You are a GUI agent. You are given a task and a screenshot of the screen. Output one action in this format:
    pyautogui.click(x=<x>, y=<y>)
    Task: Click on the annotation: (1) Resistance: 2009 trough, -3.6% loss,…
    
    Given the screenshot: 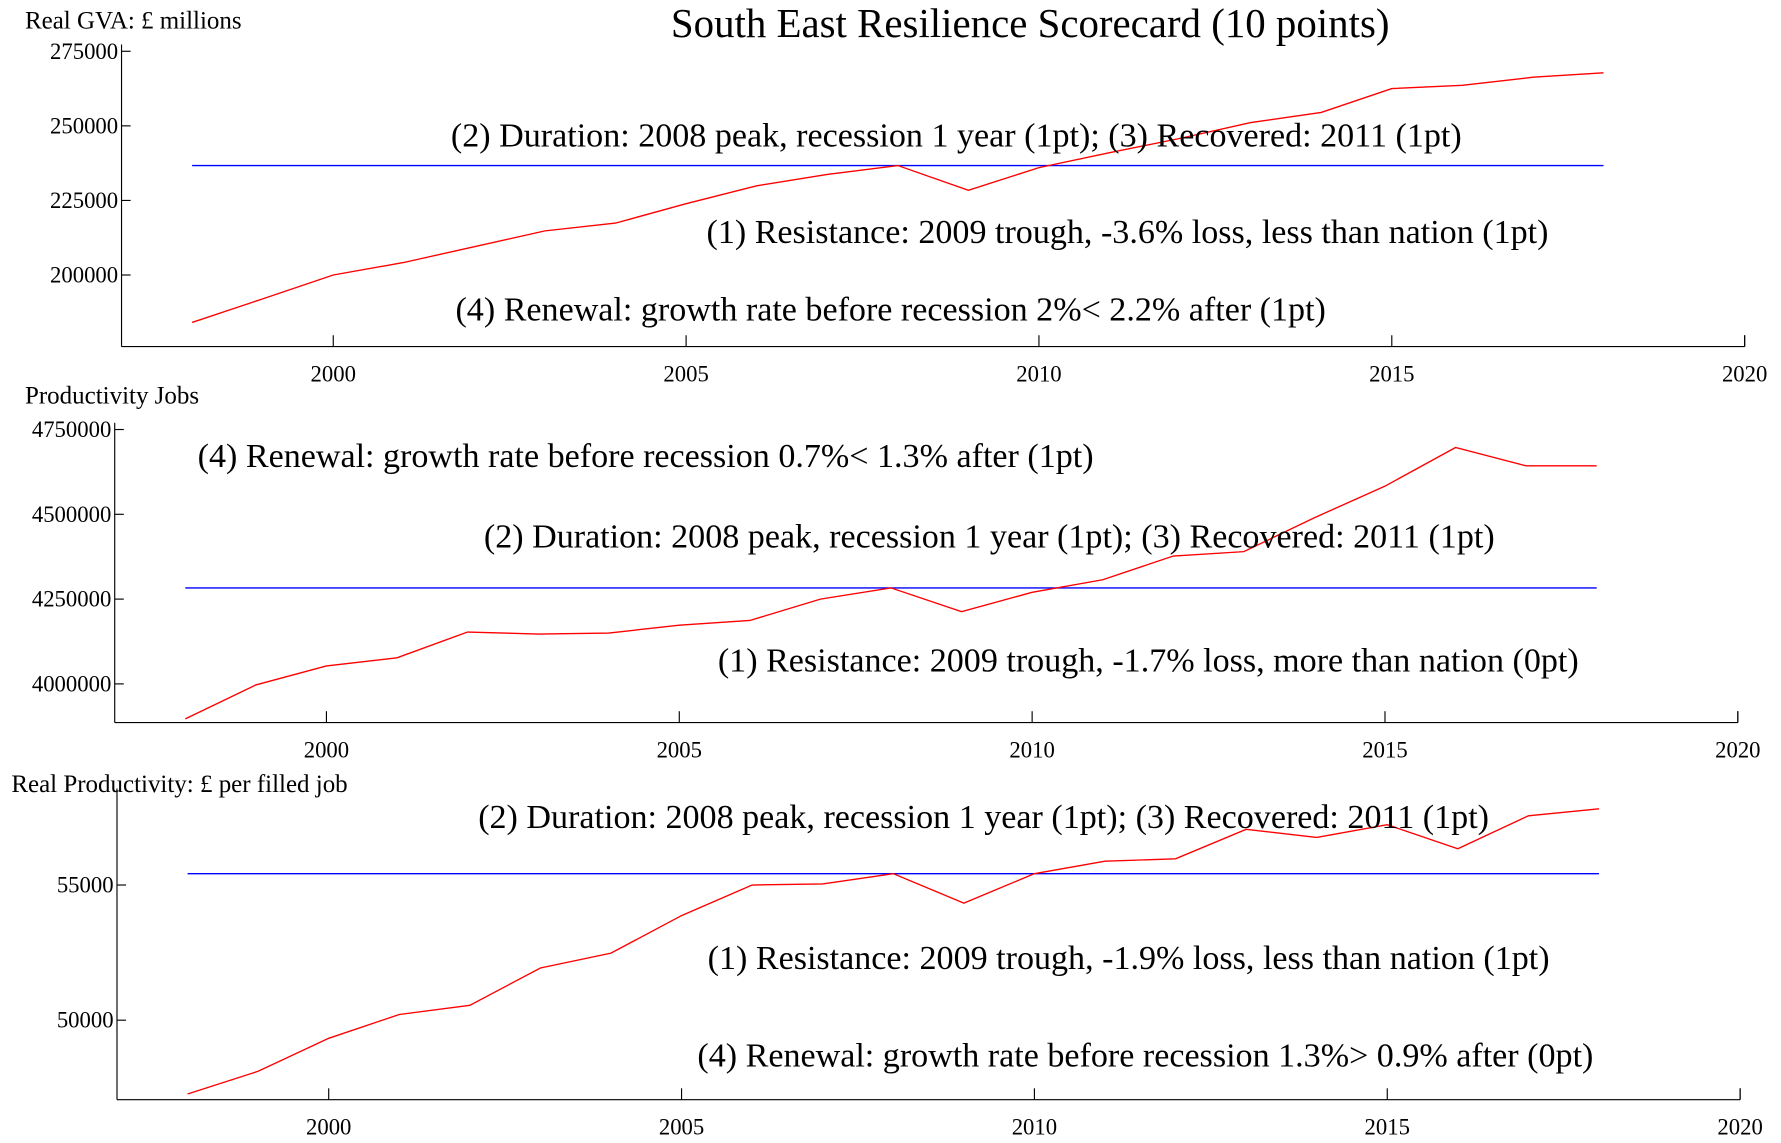 What is the action you would take?
    pyautogui.click(x=1127, y=232)
    